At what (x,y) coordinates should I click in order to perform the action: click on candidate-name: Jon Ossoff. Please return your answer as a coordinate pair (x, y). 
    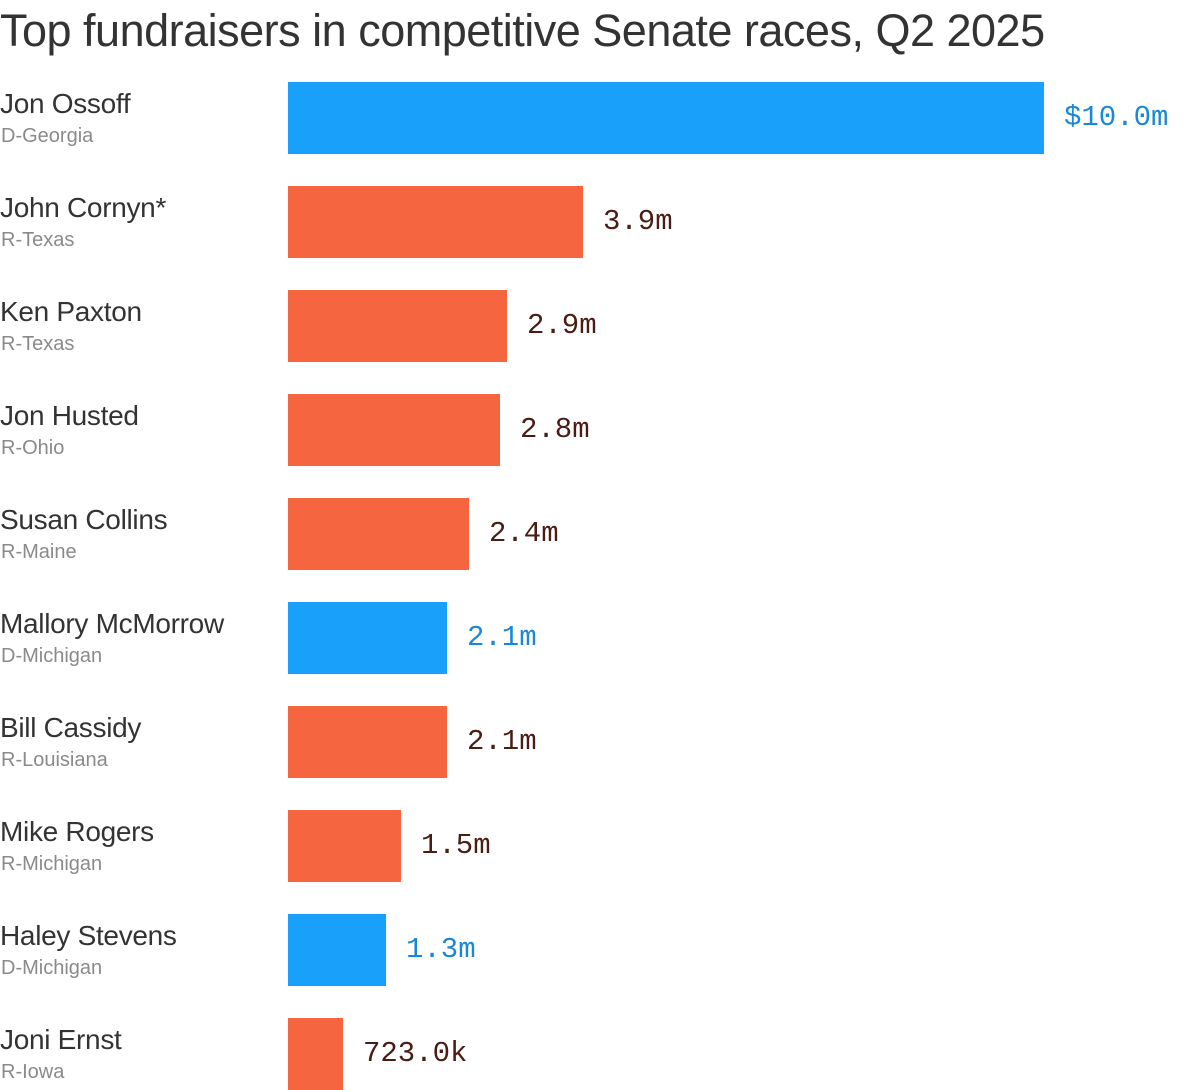
    Looking at the image, I should click on (65, 103).